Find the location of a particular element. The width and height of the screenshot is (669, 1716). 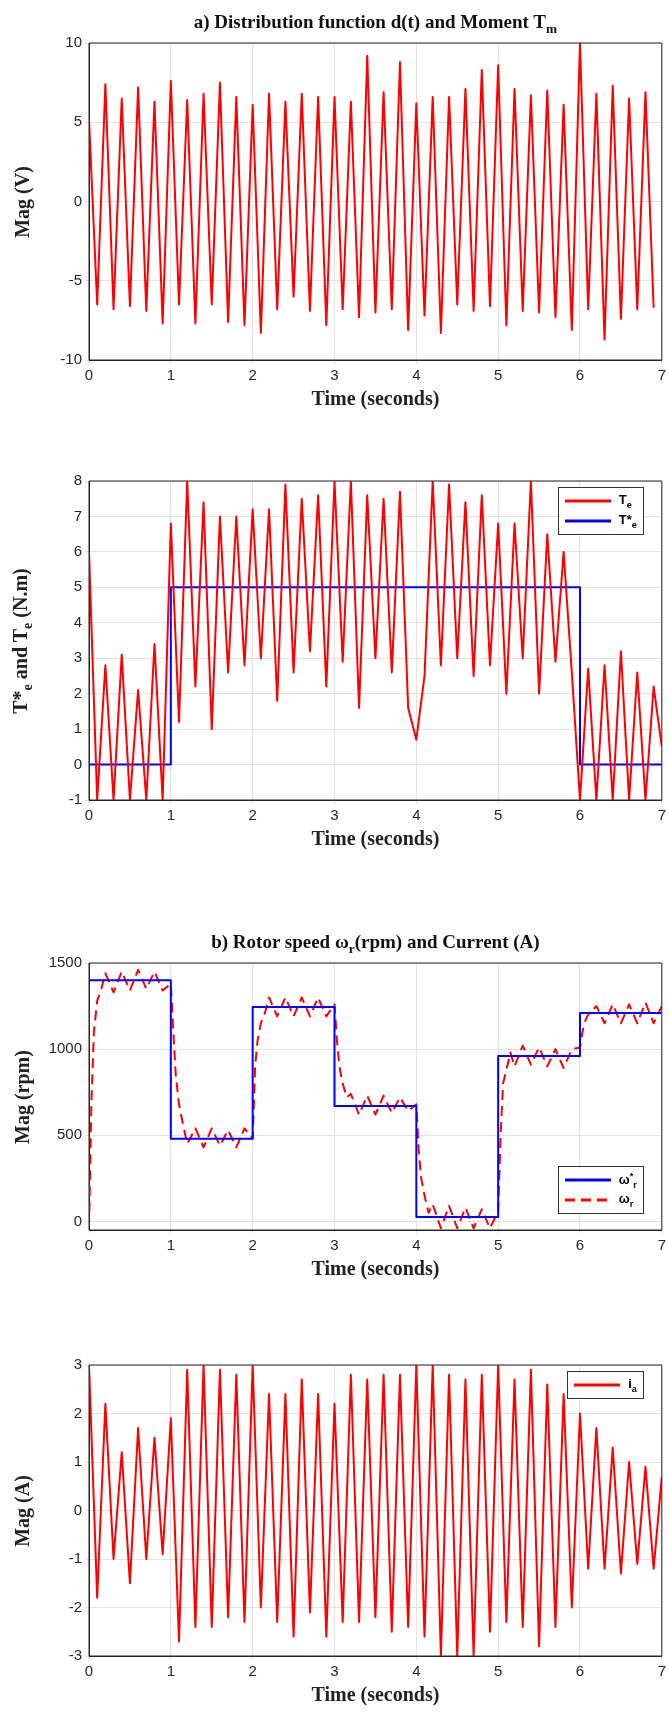

y-tick-label: 7 is located at coordinates (77, 515).